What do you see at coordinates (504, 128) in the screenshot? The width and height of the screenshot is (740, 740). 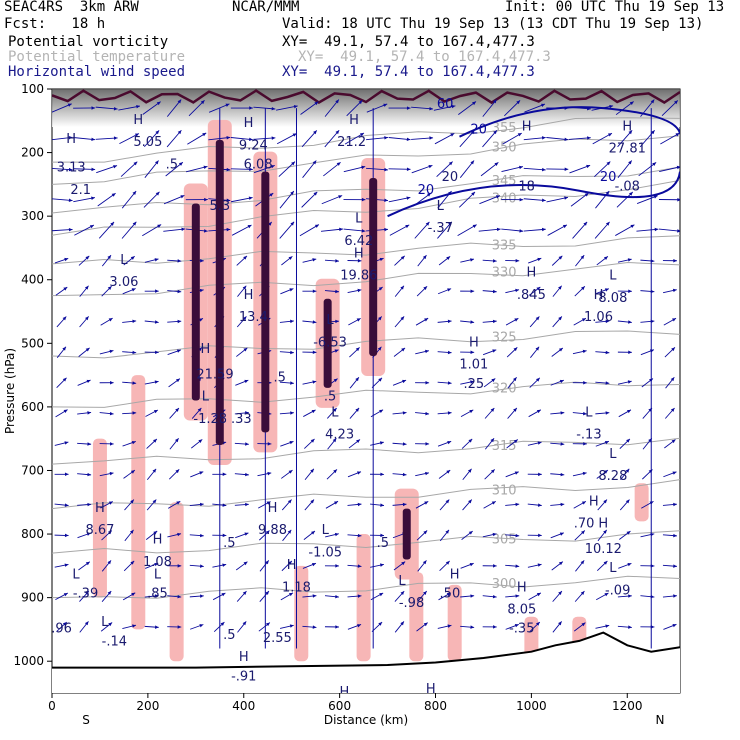 I see `theta-label-355: 355` at bounding box center [504, 128].